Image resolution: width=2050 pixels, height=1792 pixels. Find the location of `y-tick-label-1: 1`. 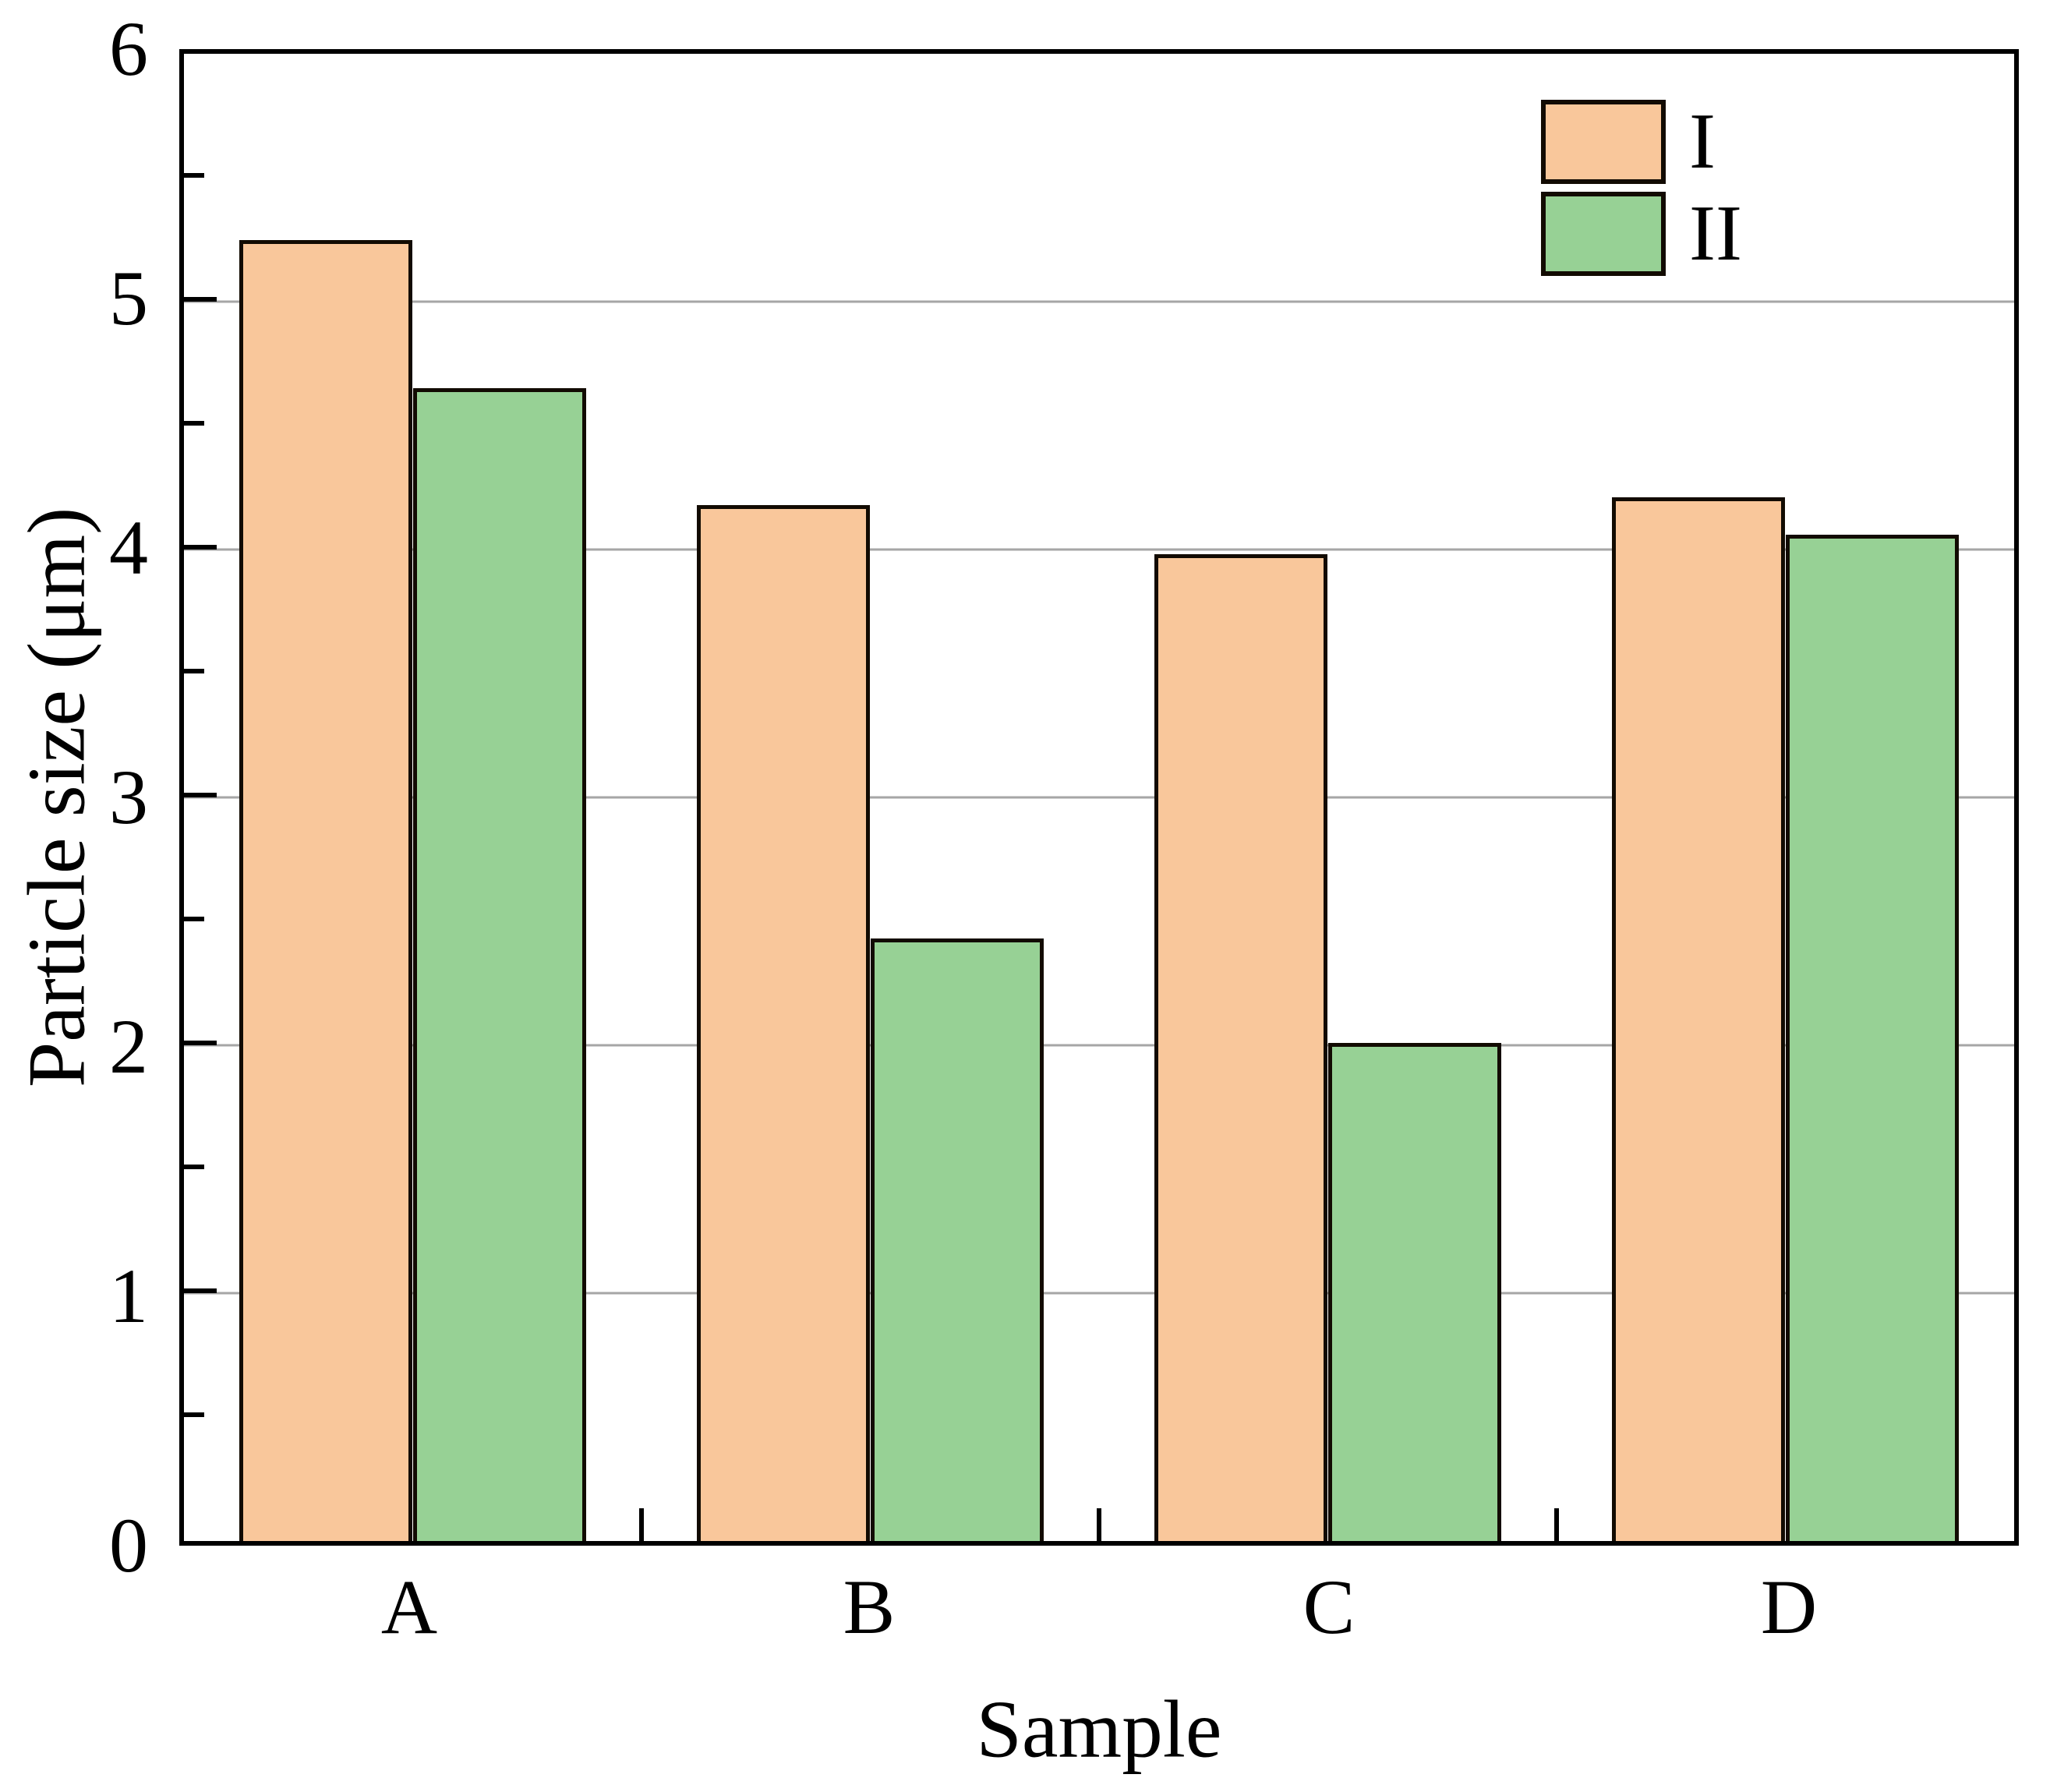

y-tick-label-1: 1 is located at coordinates (128, 1296).